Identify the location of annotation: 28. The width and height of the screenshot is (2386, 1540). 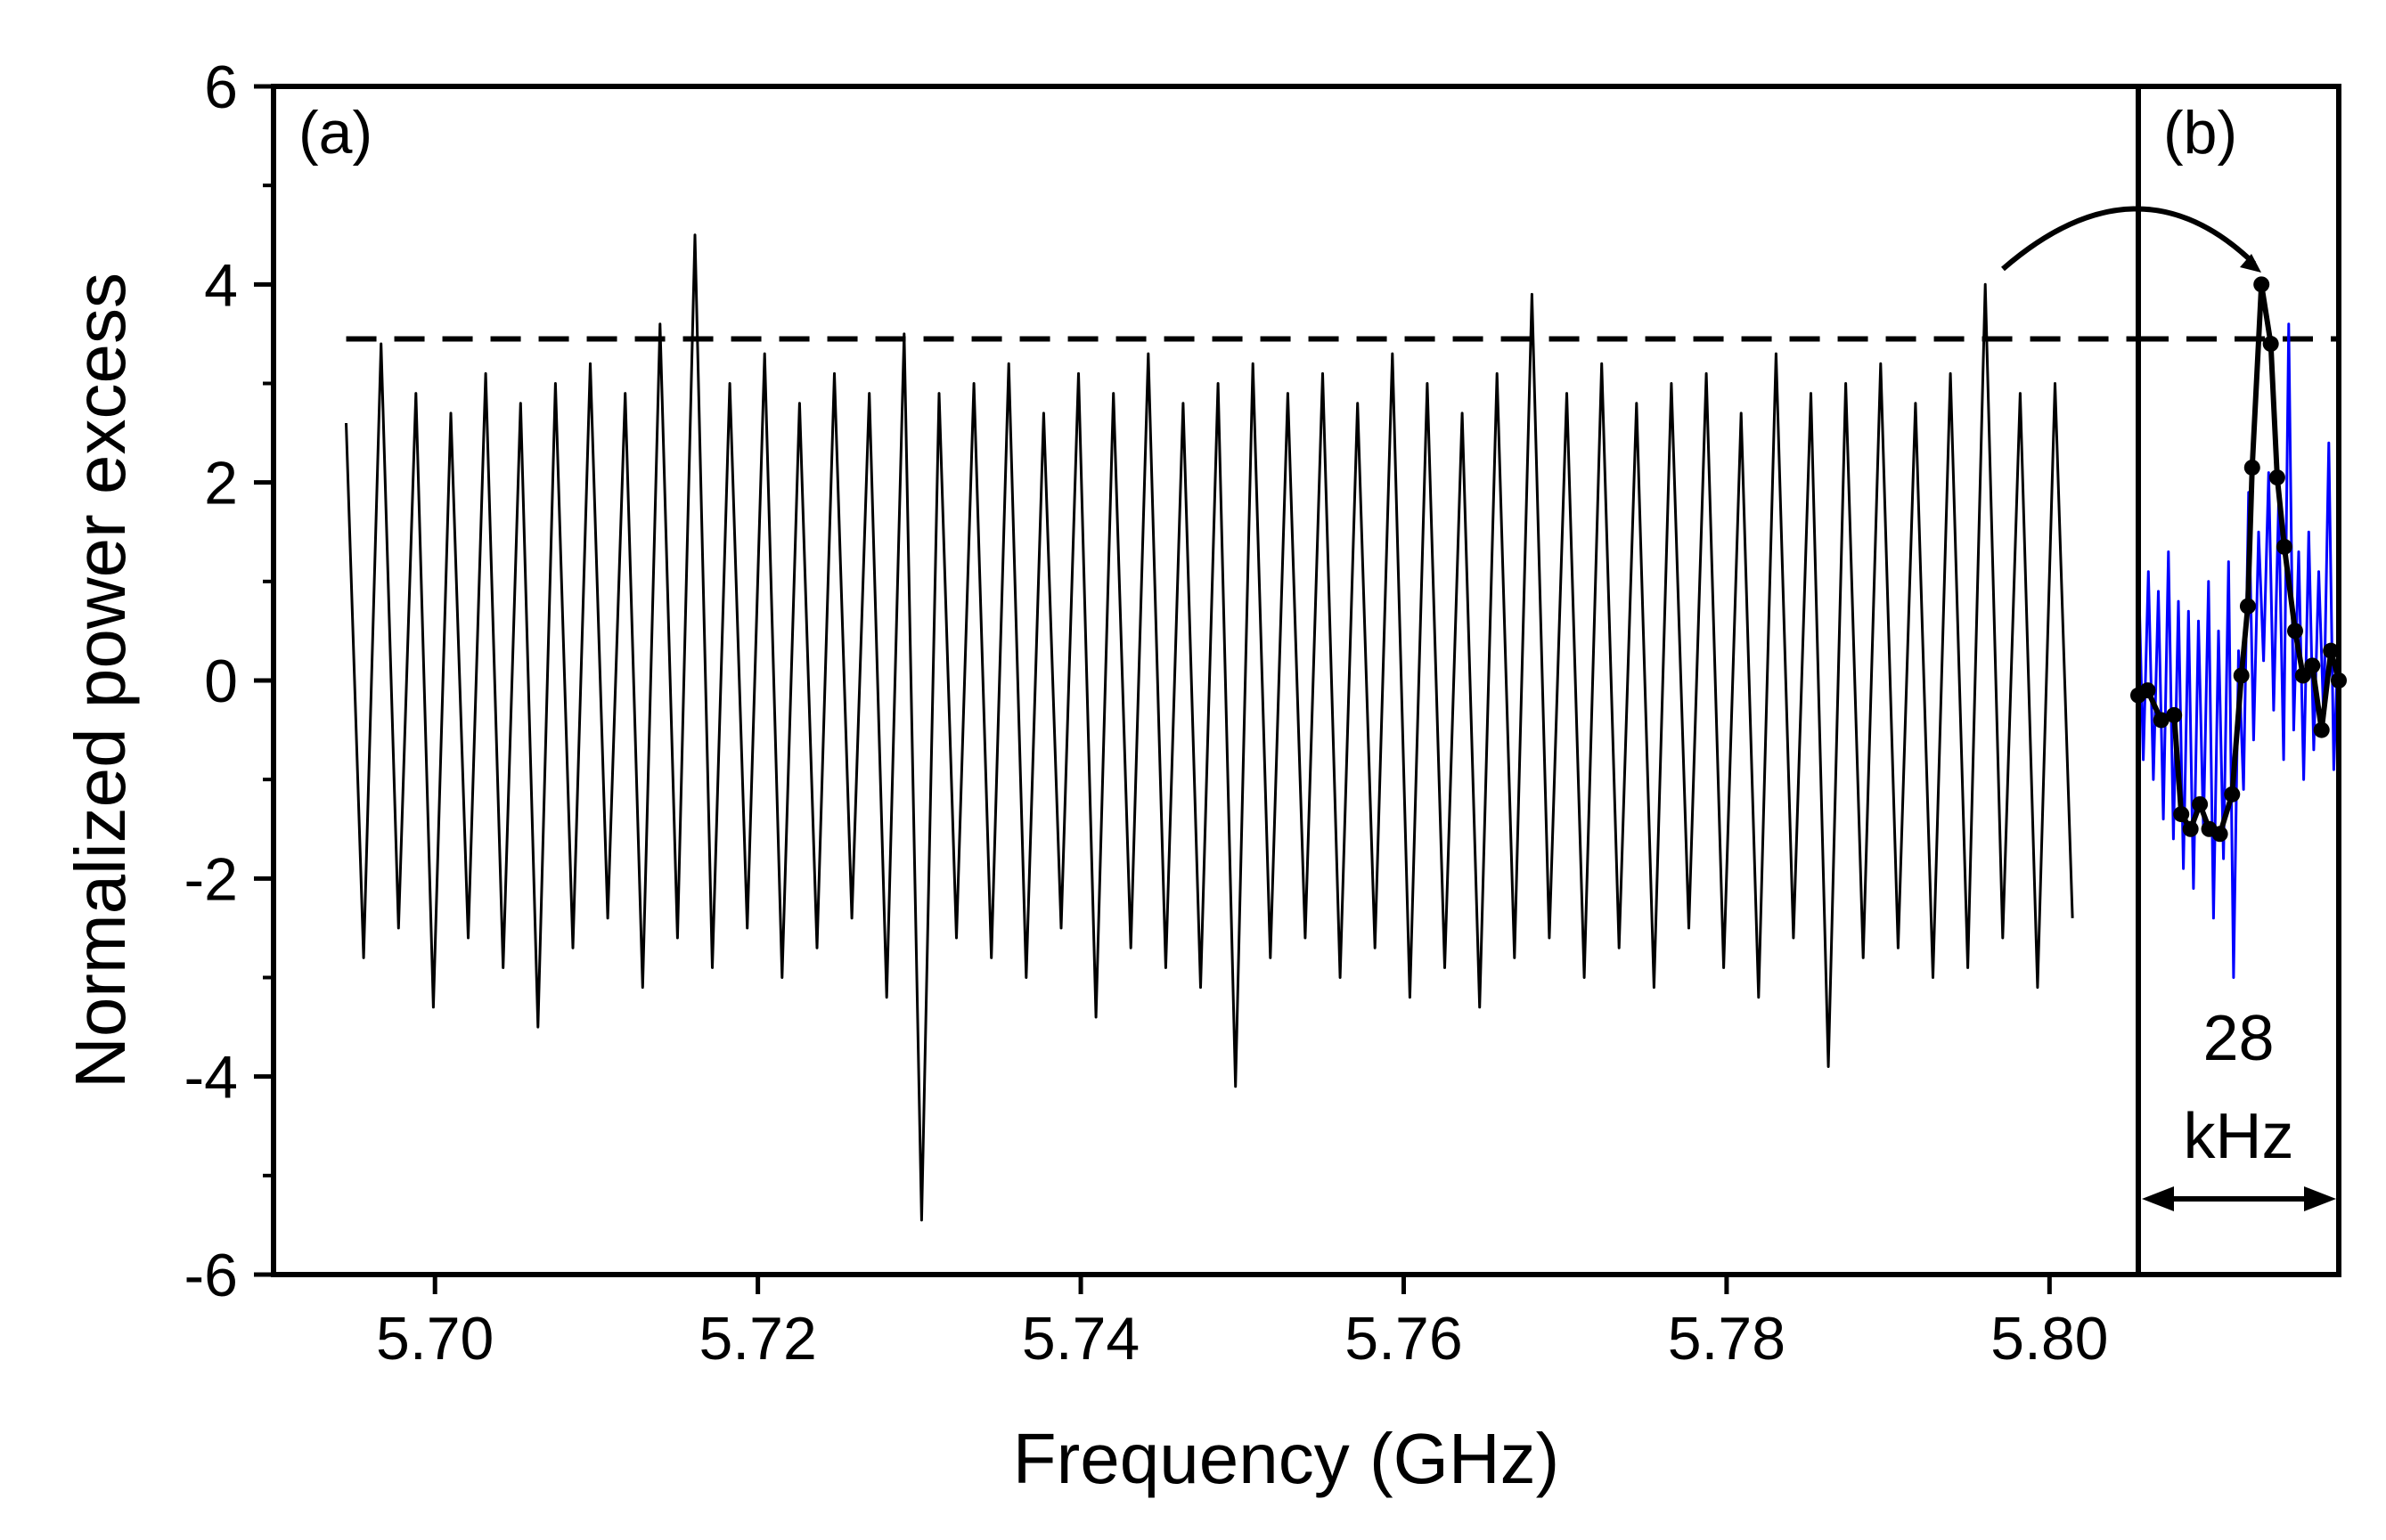
(2238, 1038).